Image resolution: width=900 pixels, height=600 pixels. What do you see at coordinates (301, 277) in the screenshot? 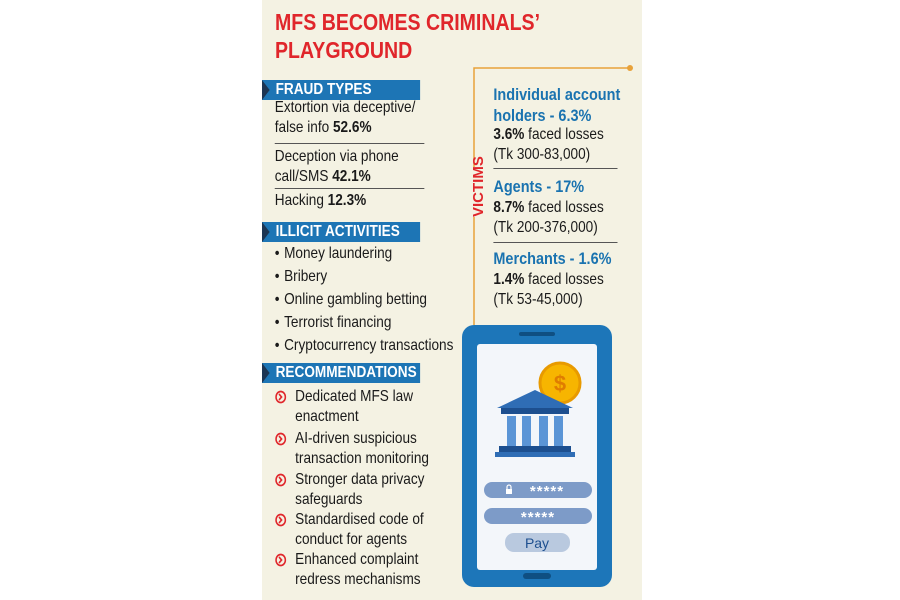
I see `illicit-item: Bribery` at bounding box center [301, 277].